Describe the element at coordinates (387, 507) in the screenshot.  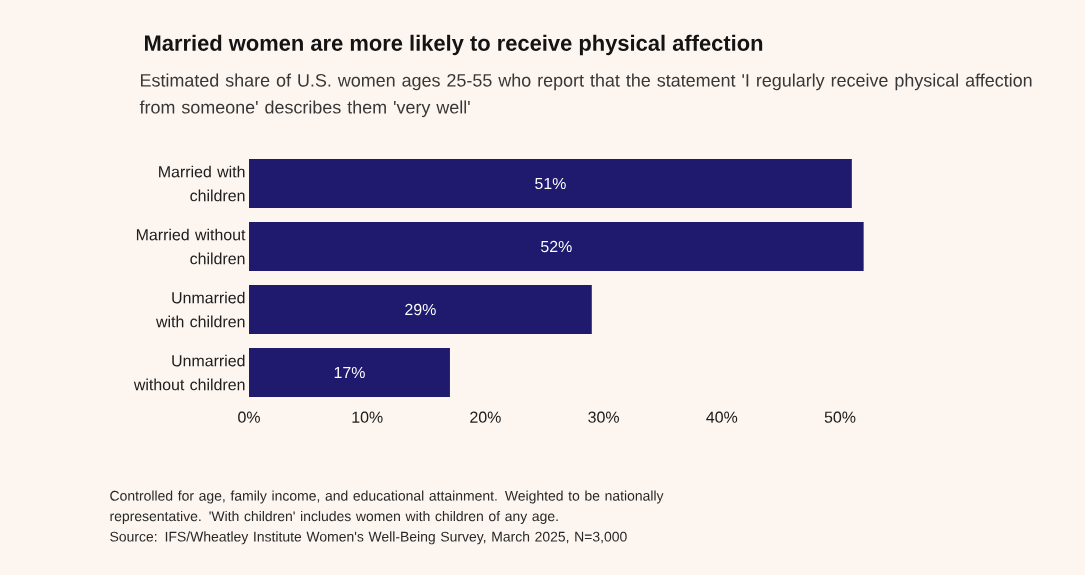
I see `text: Controlled for age, family income, and educational attainment. Weighted to be nationally representative. 'With children' includes women with children of any age.` at that location.